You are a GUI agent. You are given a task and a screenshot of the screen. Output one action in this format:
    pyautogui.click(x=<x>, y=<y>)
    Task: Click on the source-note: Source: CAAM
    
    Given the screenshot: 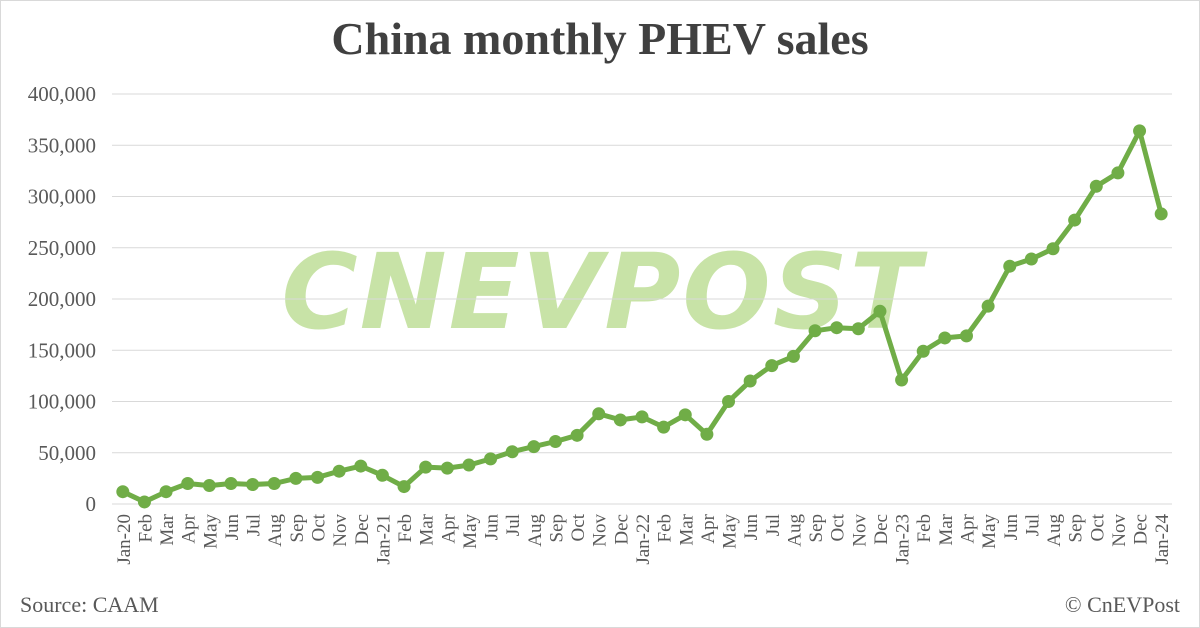 What is the action you would take?
    pyautogui.click(x=89, y=604)
    